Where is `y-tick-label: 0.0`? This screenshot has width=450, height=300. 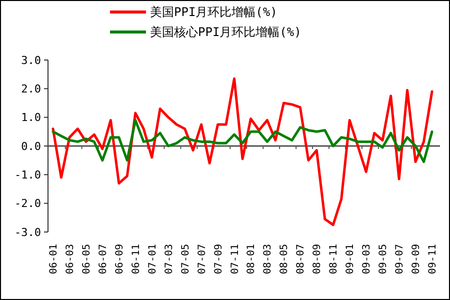
y-tick-label: 0.0 is located at coordinates (31, 146).